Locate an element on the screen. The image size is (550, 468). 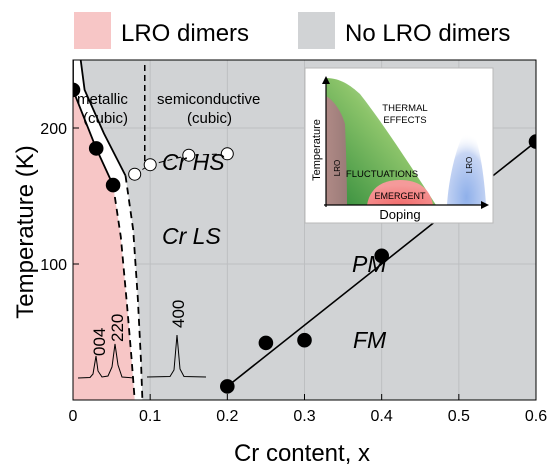
peak-label-220: 220 is located at coordinates (117, 328).